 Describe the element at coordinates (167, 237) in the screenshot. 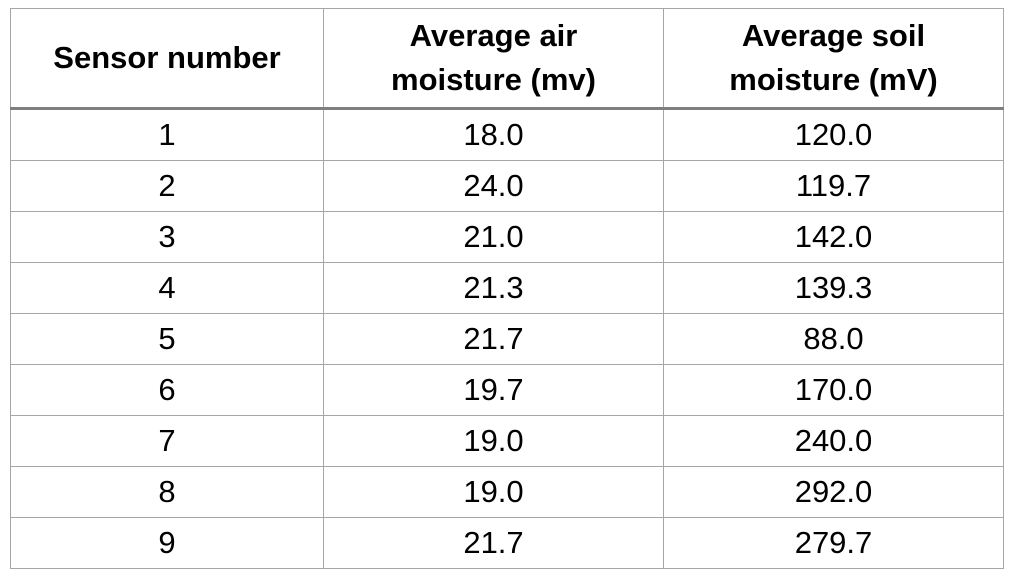

I see `cell-sensor-number: 3` at that location.